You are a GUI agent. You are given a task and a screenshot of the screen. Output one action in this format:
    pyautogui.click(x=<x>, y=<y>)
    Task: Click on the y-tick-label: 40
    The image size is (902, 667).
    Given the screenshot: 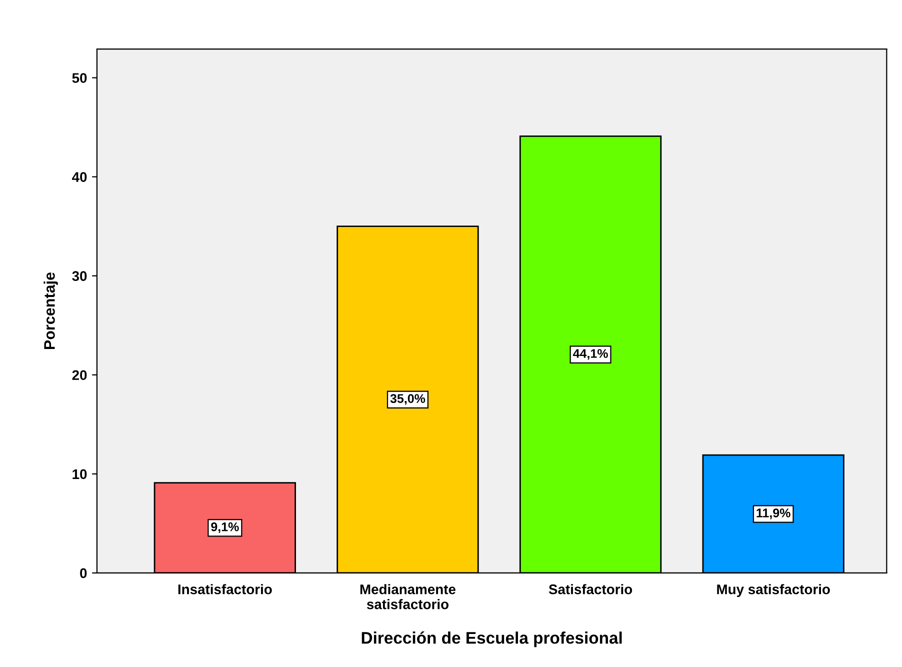 What is the action you would take?
    pyautogui.click(x=79, y=177)
    